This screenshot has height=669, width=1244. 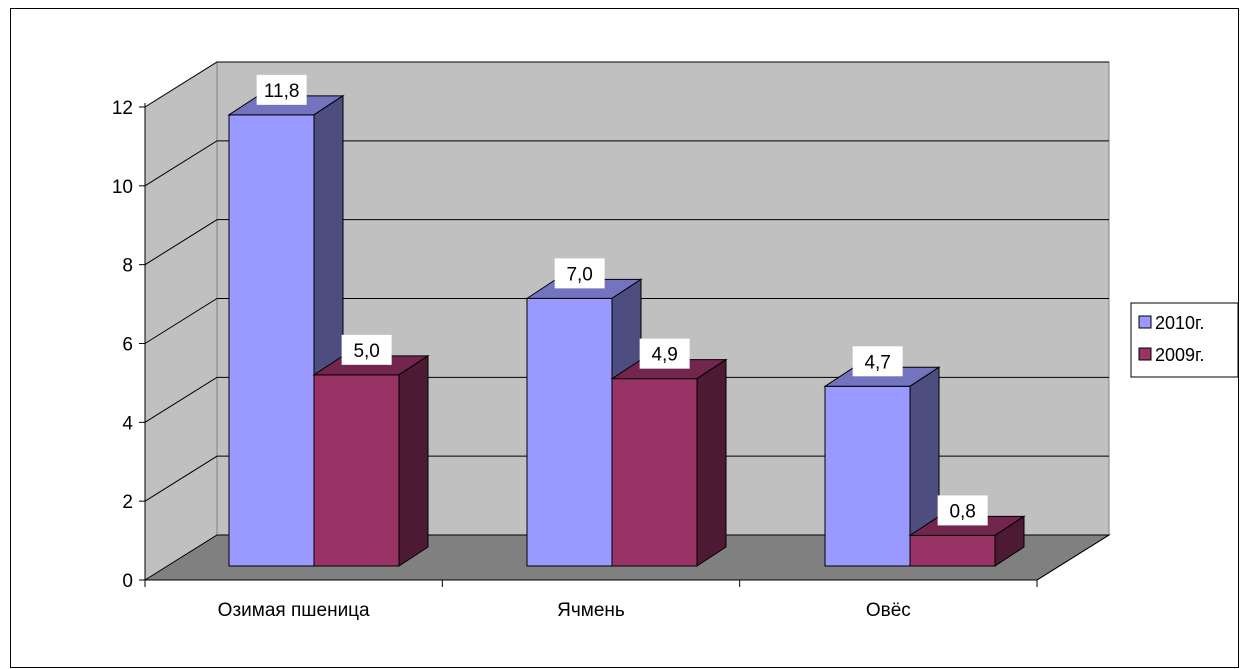 I want to click on y-tick-label: 12, so click(x=122, y=108).